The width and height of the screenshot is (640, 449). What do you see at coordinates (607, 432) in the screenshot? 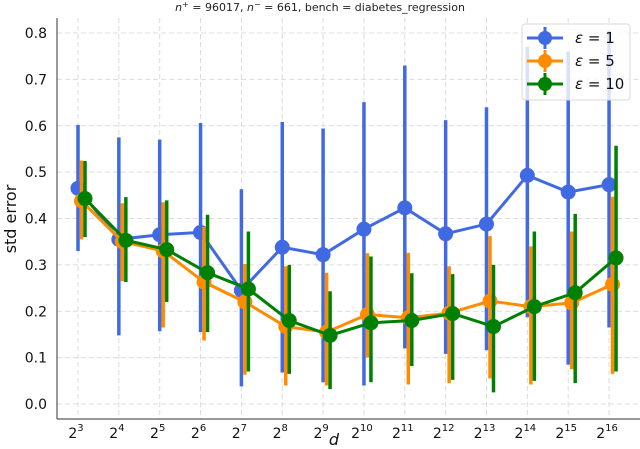
I see `x-tick-label: 216` at bounding box center [607, 432].